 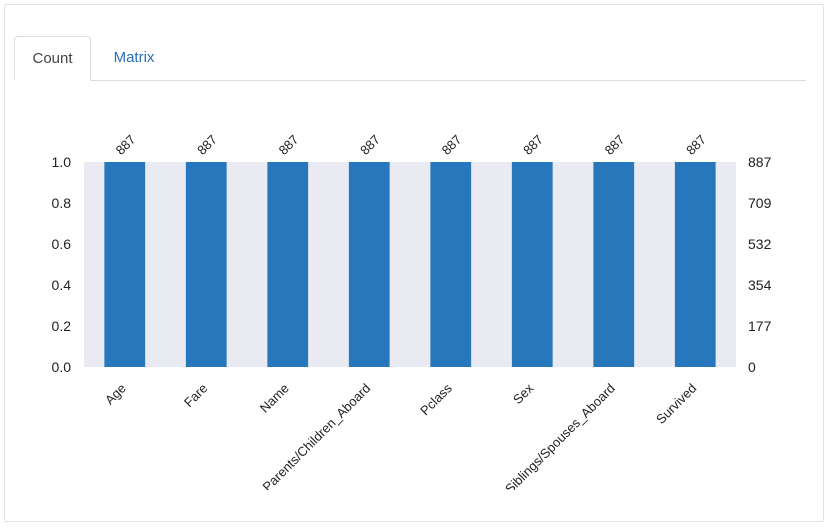 What do you see at coordinates (62, 367) in the screenshot?
I see `y-tick-label: 0.0` at bounding box center [62, 367].